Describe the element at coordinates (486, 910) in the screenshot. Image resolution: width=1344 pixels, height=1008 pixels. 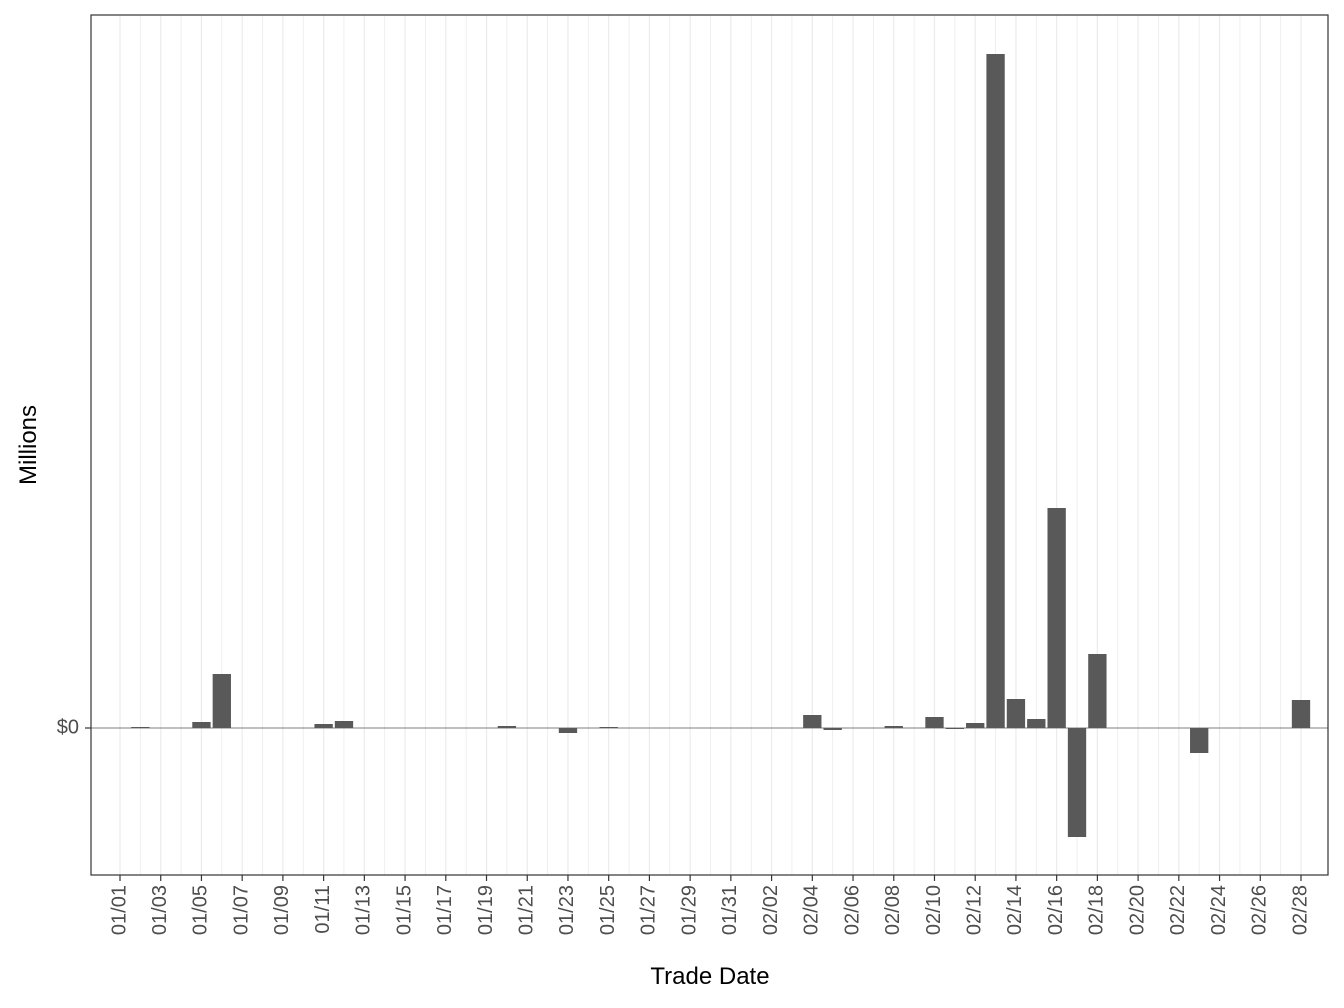
I see `x-tick-label: 01/19` at that location.